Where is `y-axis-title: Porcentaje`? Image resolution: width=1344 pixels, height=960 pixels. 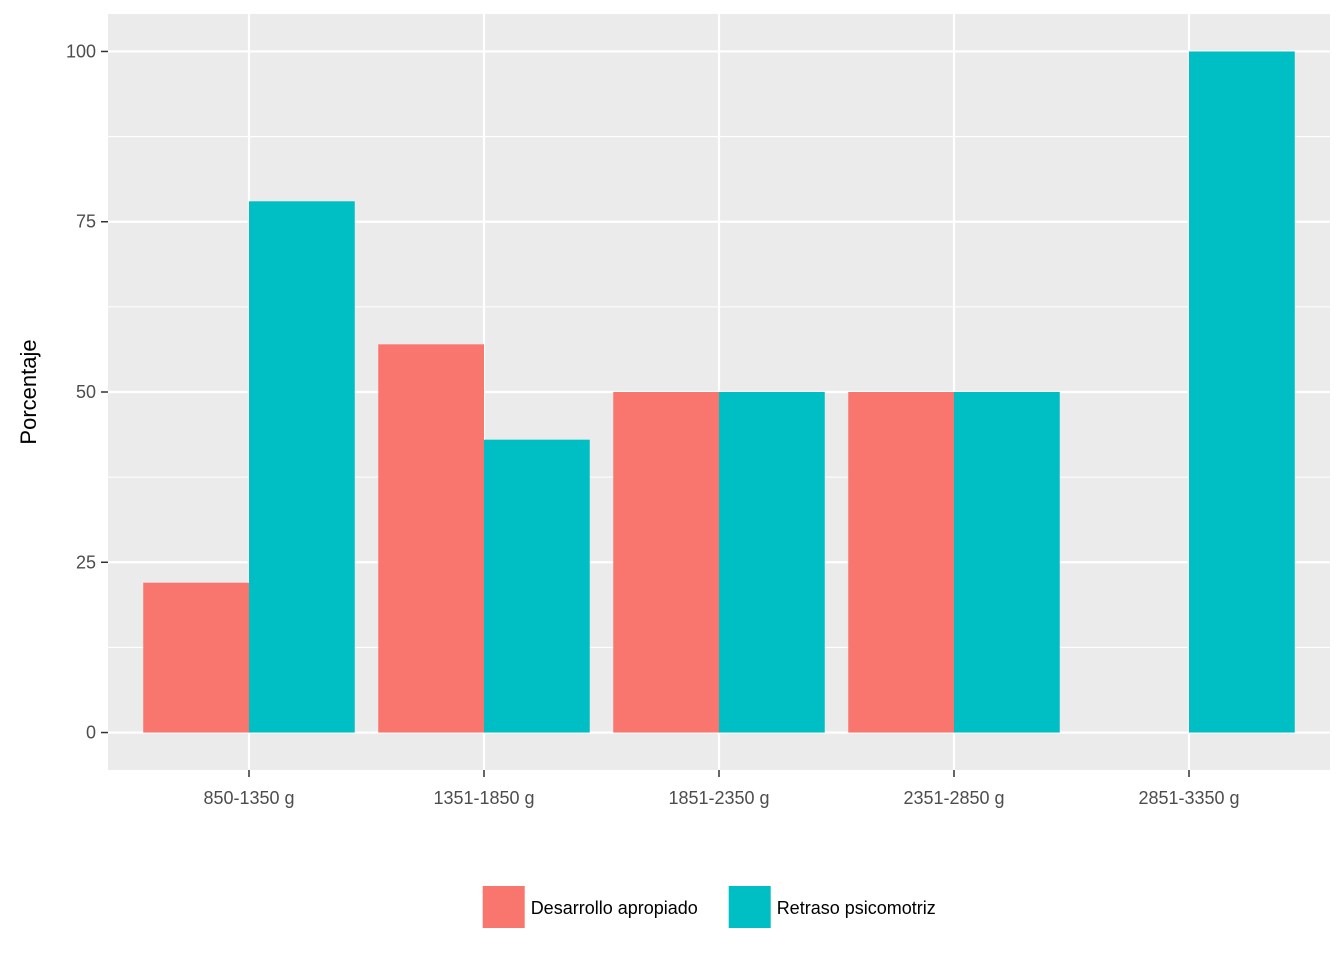
y-axis-title: Porcentaje is located at coordinates (28, 391).